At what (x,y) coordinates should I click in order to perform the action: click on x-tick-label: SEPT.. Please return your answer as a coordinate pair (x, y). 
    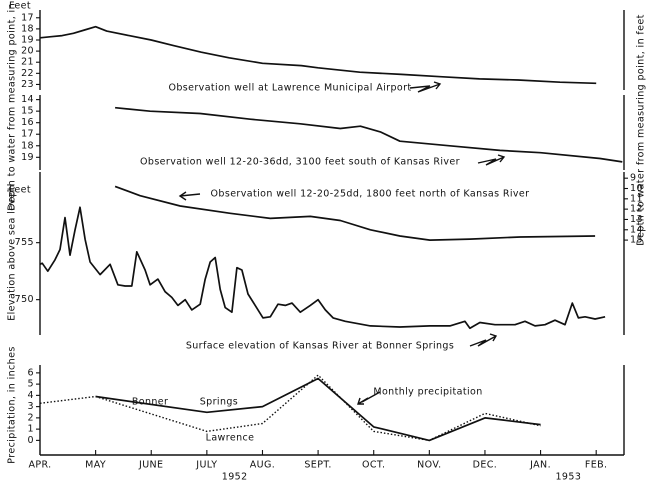
    Looking at the image, I should click on (317, 465).